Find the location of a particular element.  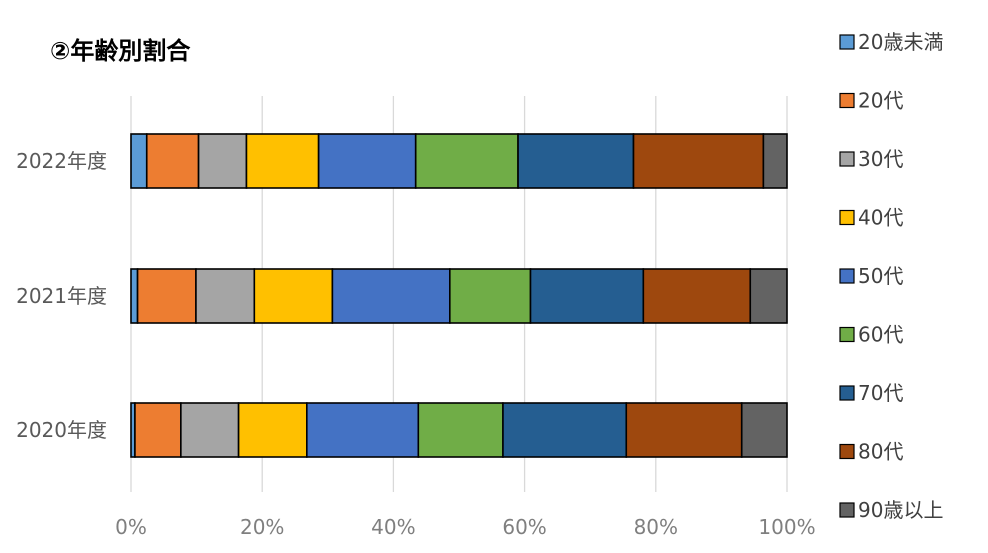

legend-label: 30代 is located at coordinates (880, 159).